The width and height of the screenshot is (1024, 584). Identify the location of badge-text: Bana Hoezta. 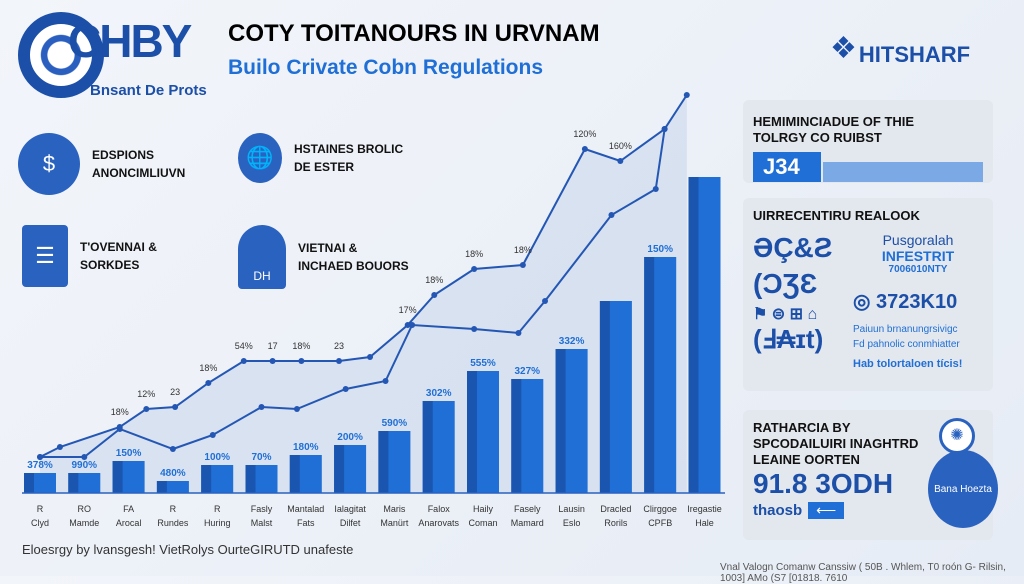
(963, 489).